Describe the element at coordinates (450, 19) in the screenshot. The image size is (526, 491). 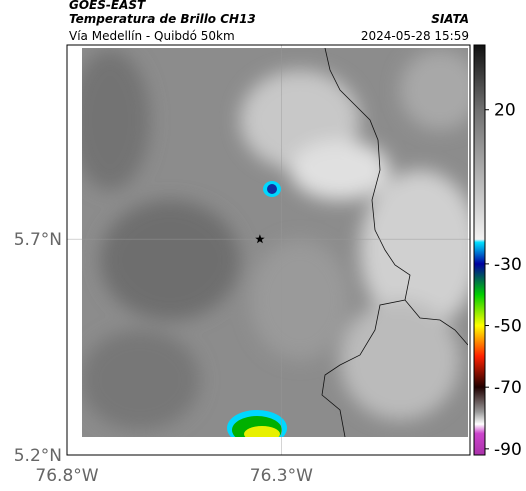
I see `credit: SIATA` at that location.